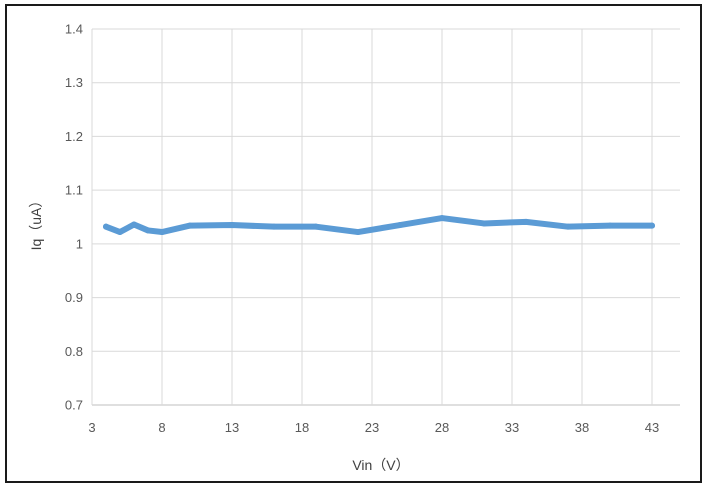 Image resolution: width=709 pixels, height=487 pixels. Describe the element at coordinates (74, 190) in the screenshot. I see `y-tick-label: 1.1` at that location.